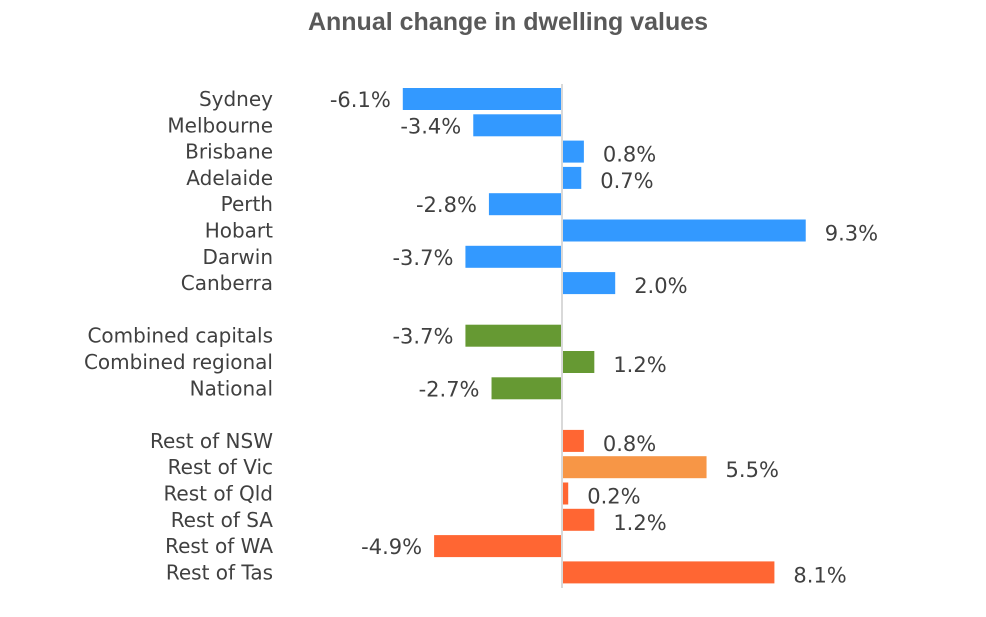 Image resolution: width=986 pixels, height=617 pixels. Describe the element at coordinates (752, 470) in the screenshot. I see `data-label: 5.5%` at that location.